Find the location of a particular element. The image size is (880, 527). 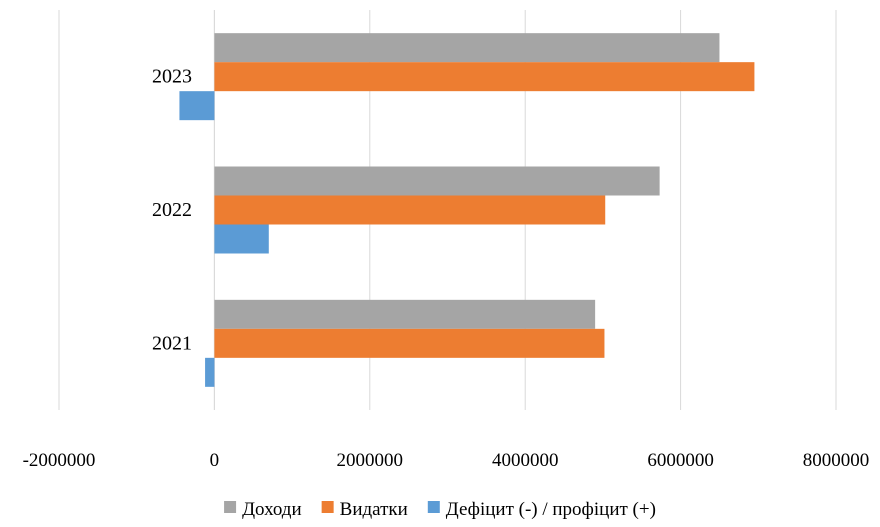

category-label-2022: 2022 is located at coordinates (172, 210).